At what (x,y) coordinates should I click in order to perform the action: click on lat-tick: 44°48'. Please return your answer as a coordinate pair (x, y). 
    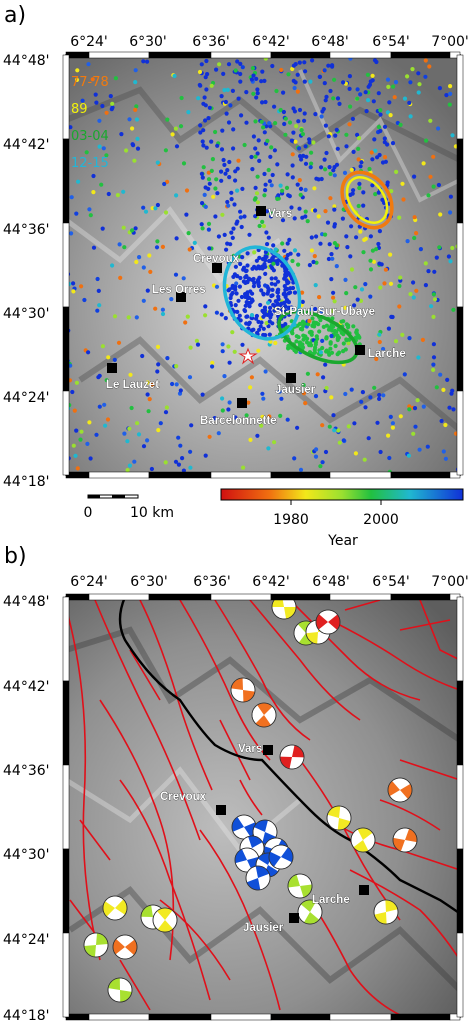
    Looking at the image, I should click on (26, 61).